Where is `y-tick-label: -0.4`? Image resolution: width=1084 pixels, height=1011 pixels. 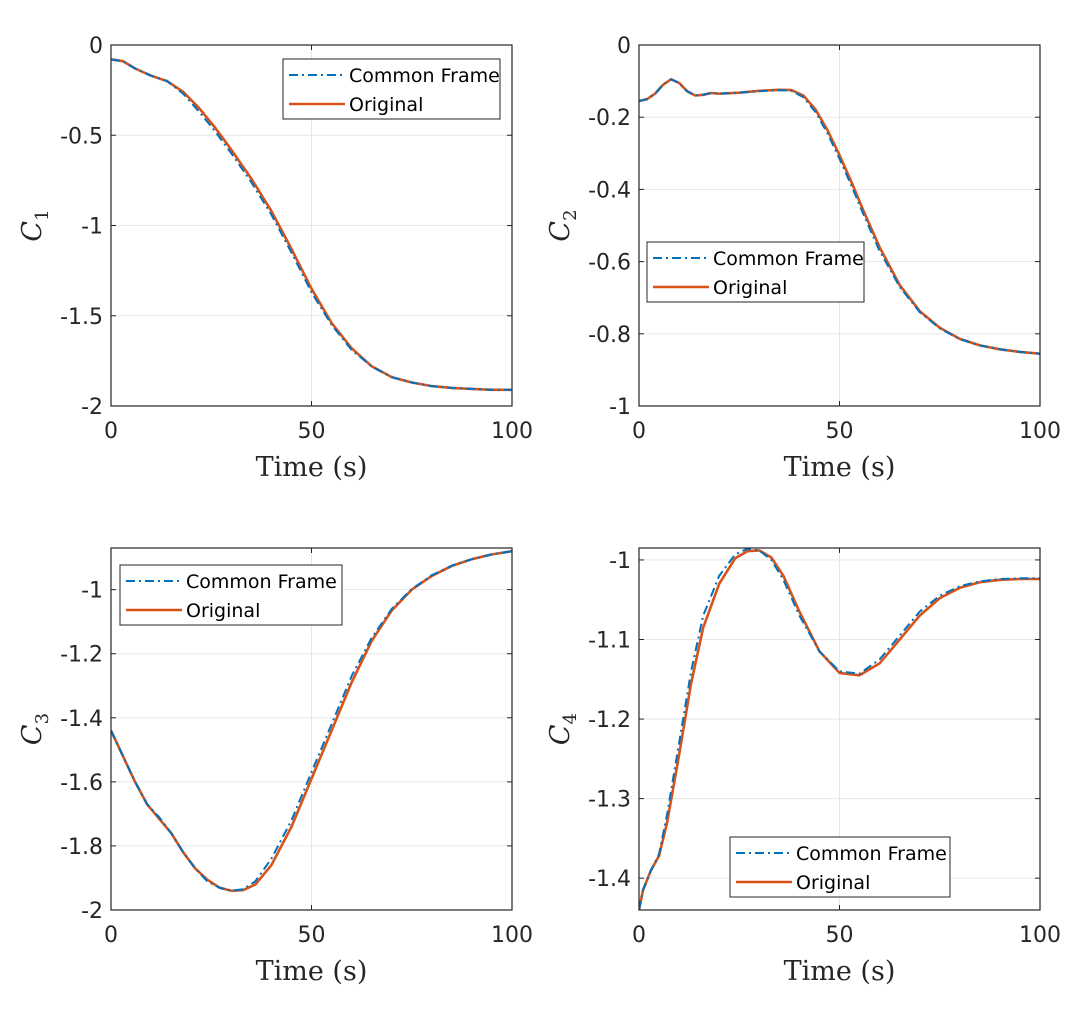
y-tick-label: -0.4 is located at coordinates (609, 190).